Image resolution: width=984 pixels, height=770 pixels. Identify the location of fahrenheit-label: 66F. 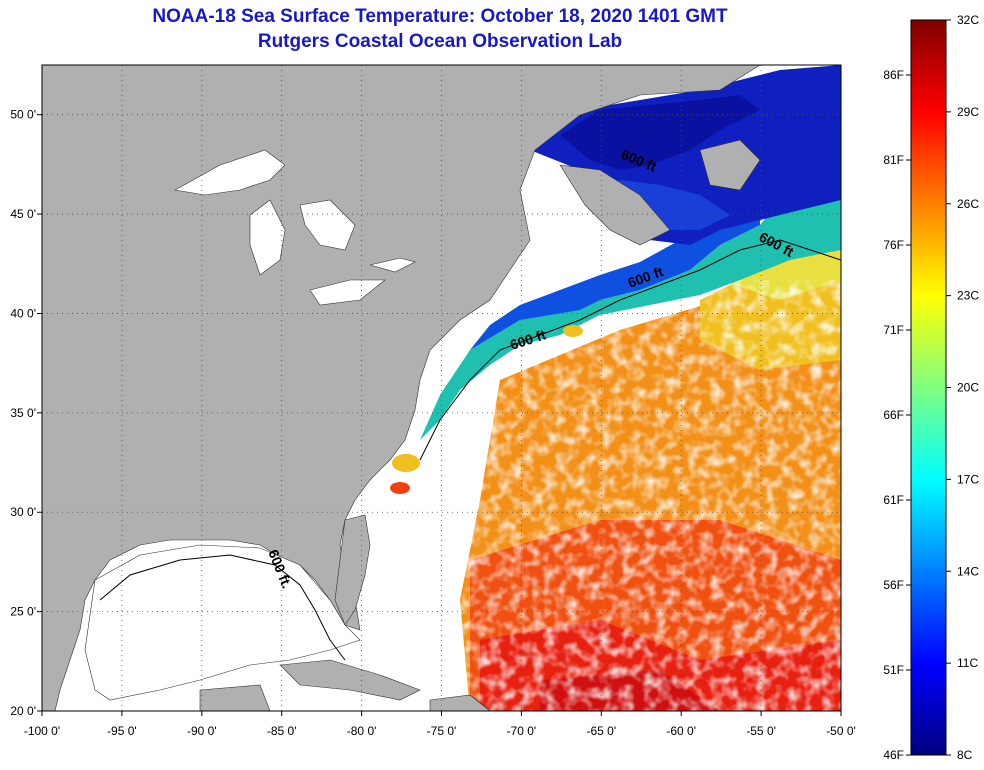
(893, 415).